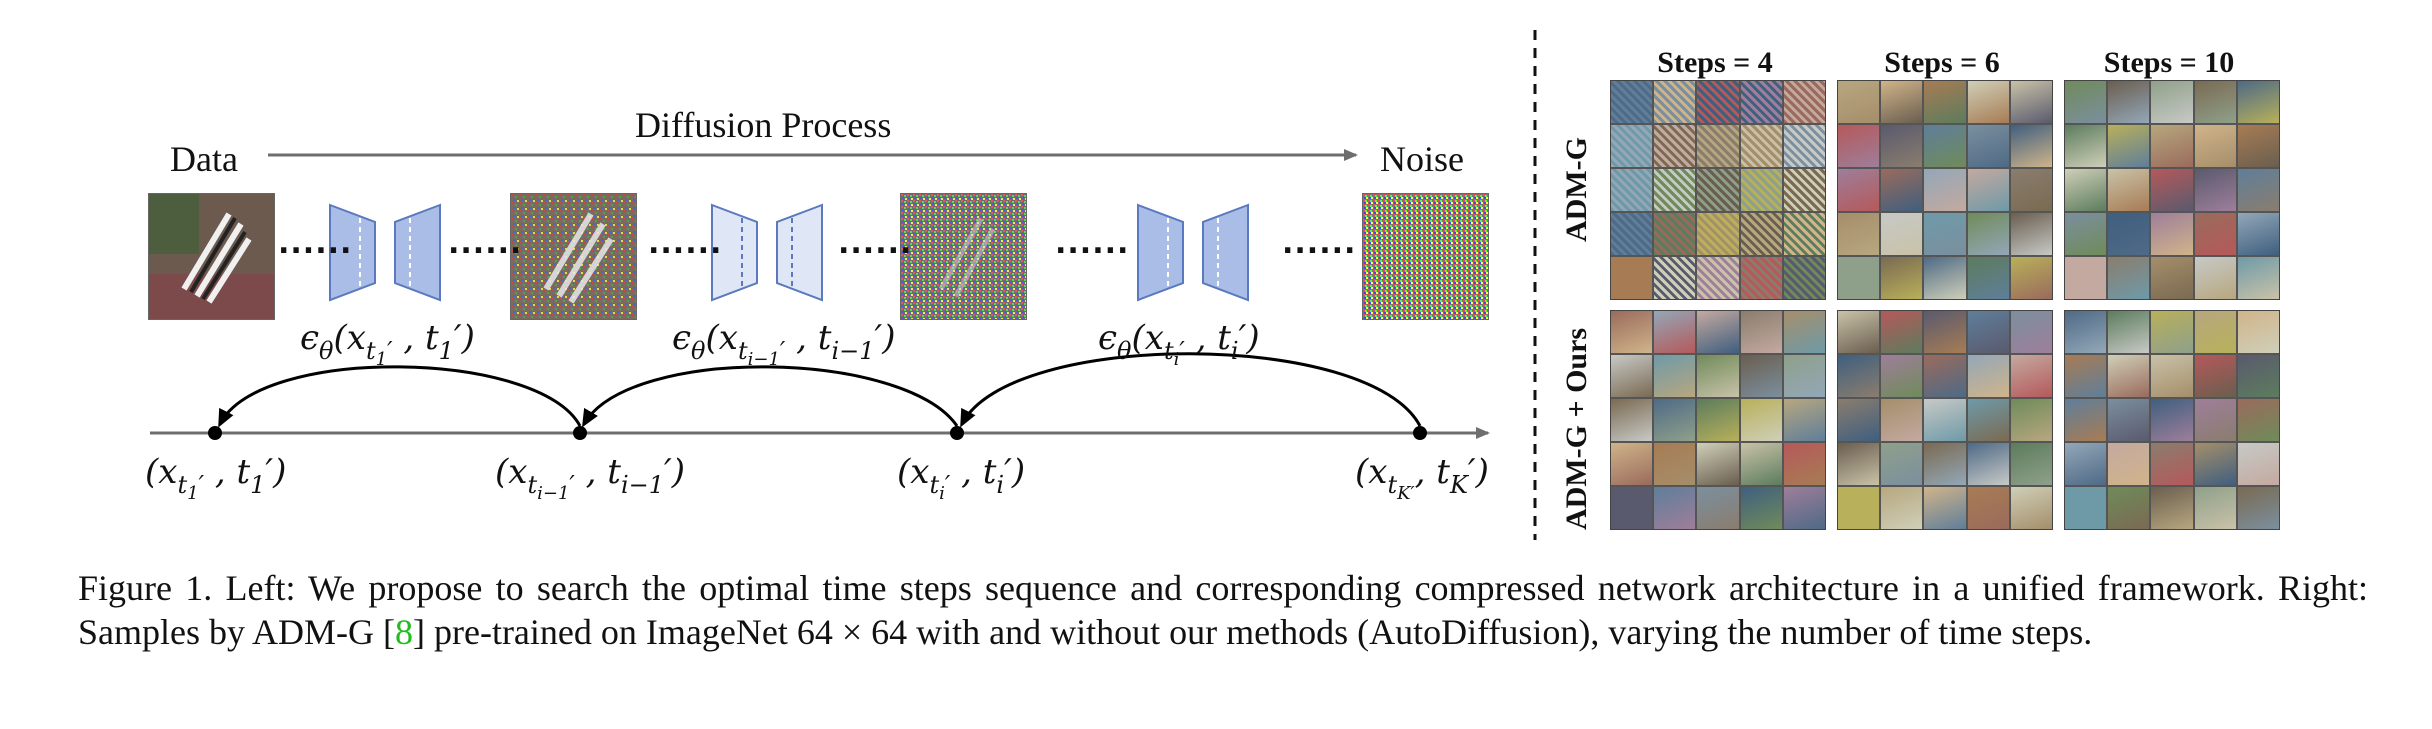 This screenshot has width=2432, height=729. What do you see at coordinates (1535, 285) in the screenshot?
I see `panel-divider` at bounding box center [1535, 285].